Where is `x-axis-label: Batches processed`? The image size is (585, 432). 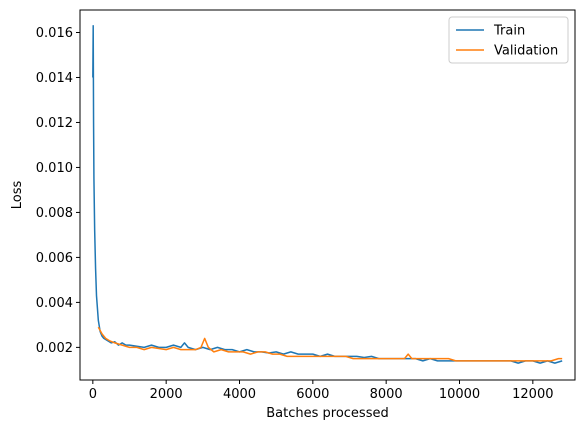 x-axis-label: Batches processed is located at coordinates (327, 413).